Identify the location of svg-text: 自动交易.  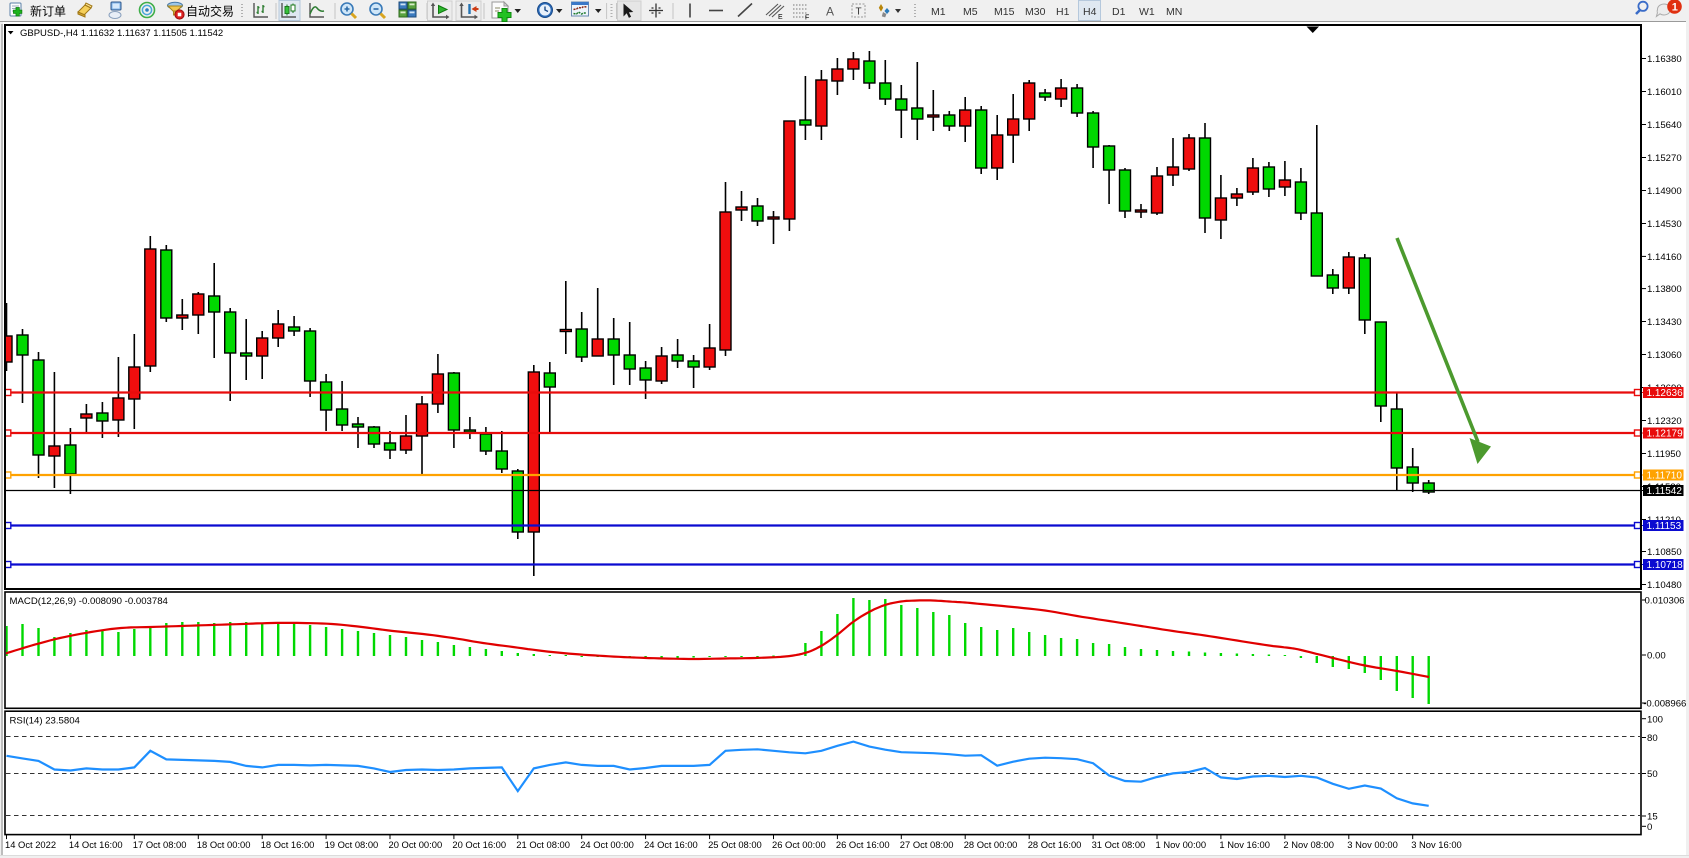
(210, 11).